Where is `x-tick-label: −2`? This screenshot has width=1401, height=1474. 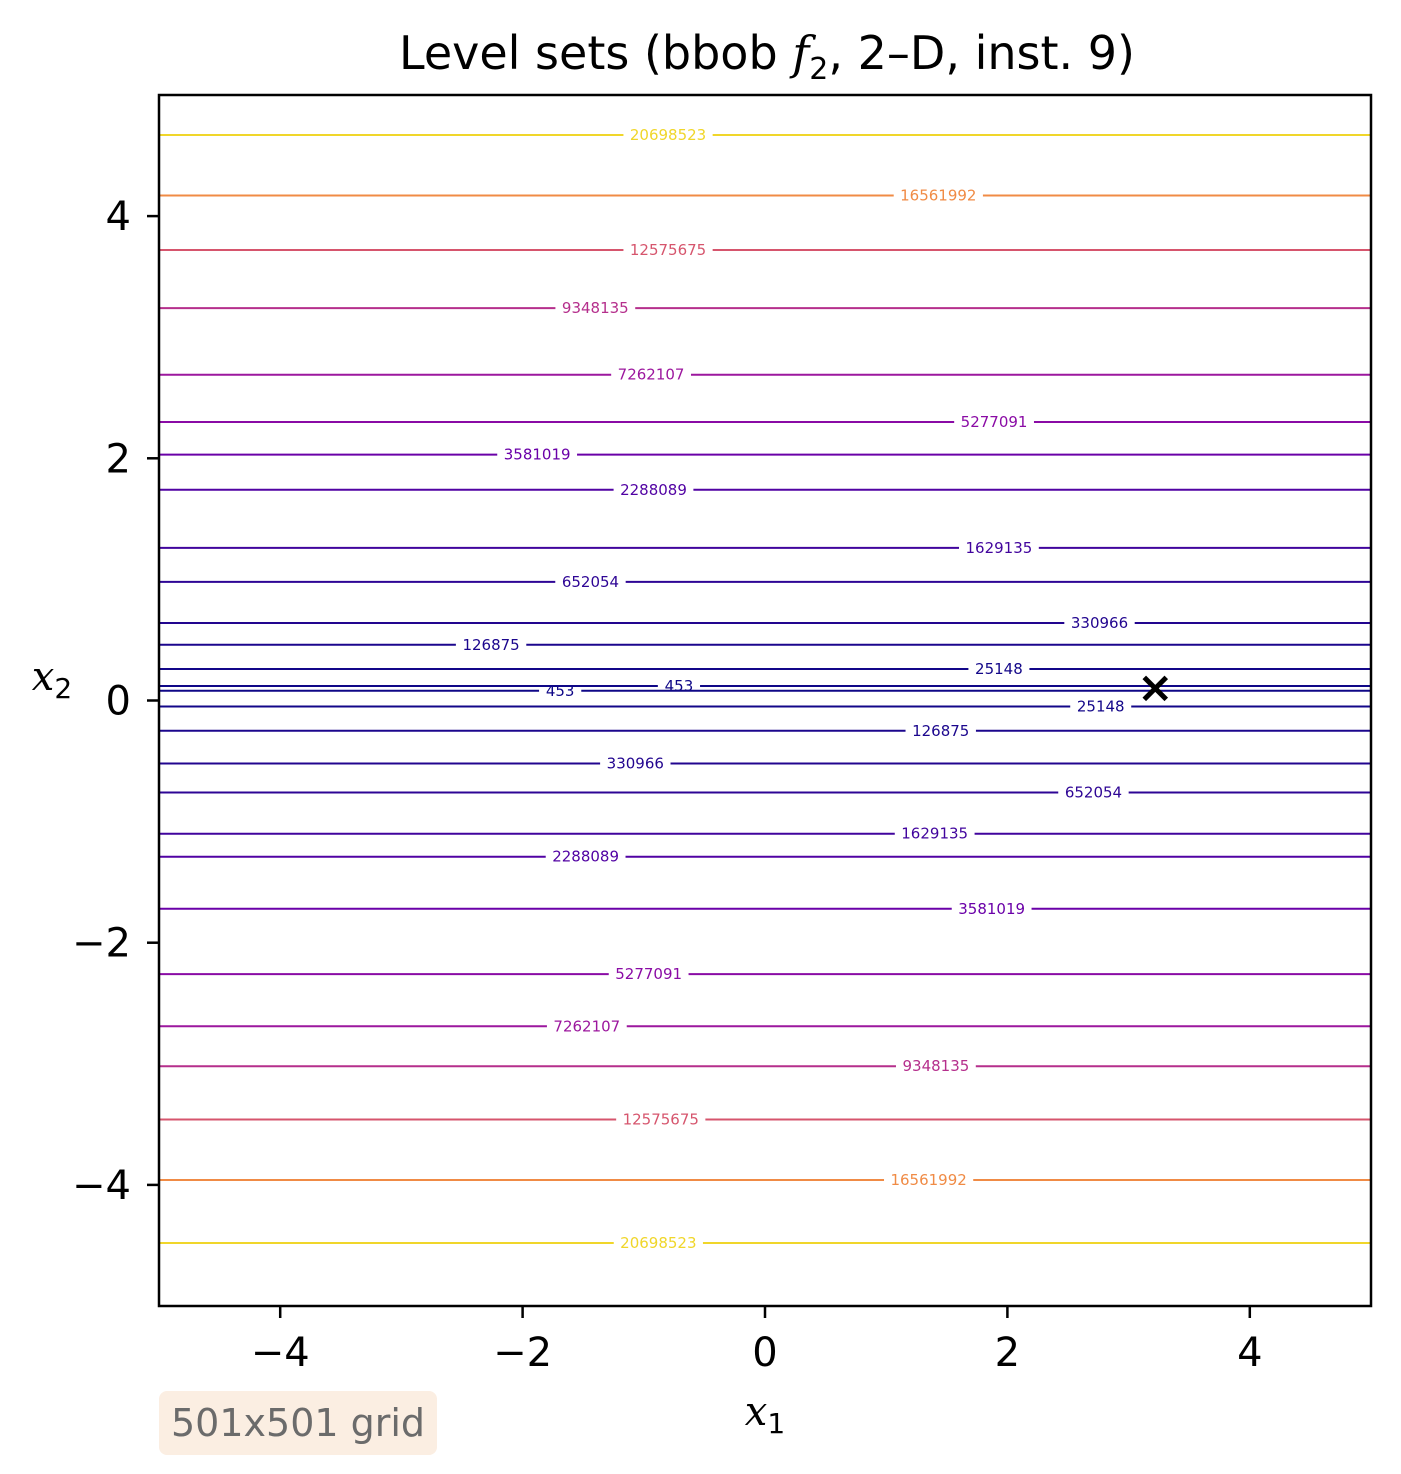 x-tick-label: −2 is located at coordinates (522, 1353).